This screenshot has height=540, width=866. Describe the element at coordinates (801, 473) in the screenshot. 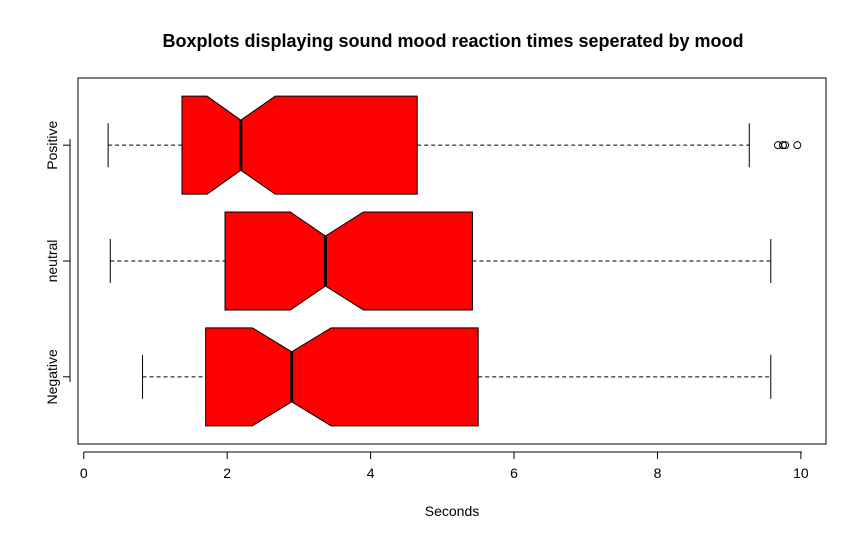

I see `x-tick-label: 10` at that location.